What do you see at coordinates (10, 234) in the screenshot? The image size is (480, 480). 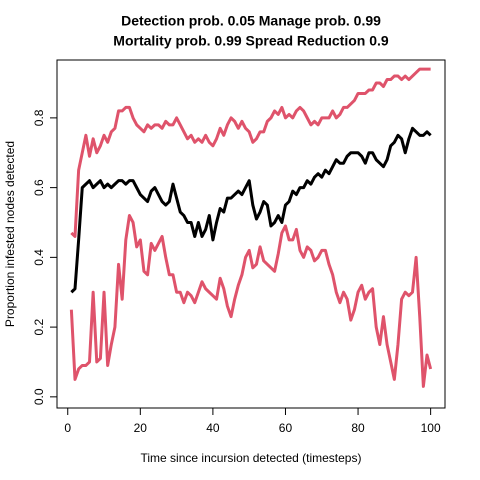 I see `y-axis-title: Proportion infested nodes detected` at bounding box center [10, 234].